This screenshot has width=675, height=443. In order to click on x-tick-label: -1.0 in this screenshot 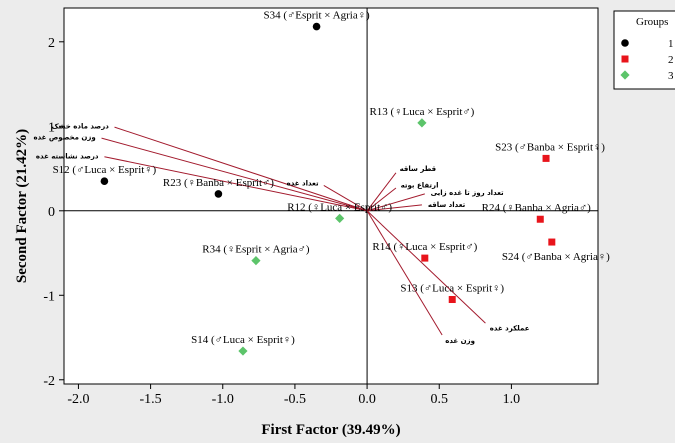, I will do `click(223, 399)`.